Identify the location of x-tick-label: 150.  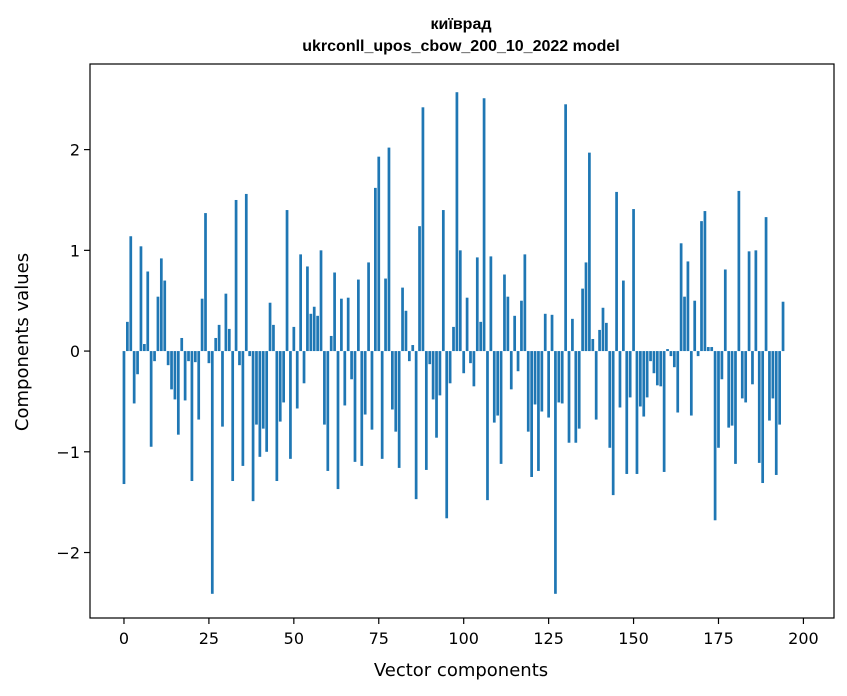
(633, 638).